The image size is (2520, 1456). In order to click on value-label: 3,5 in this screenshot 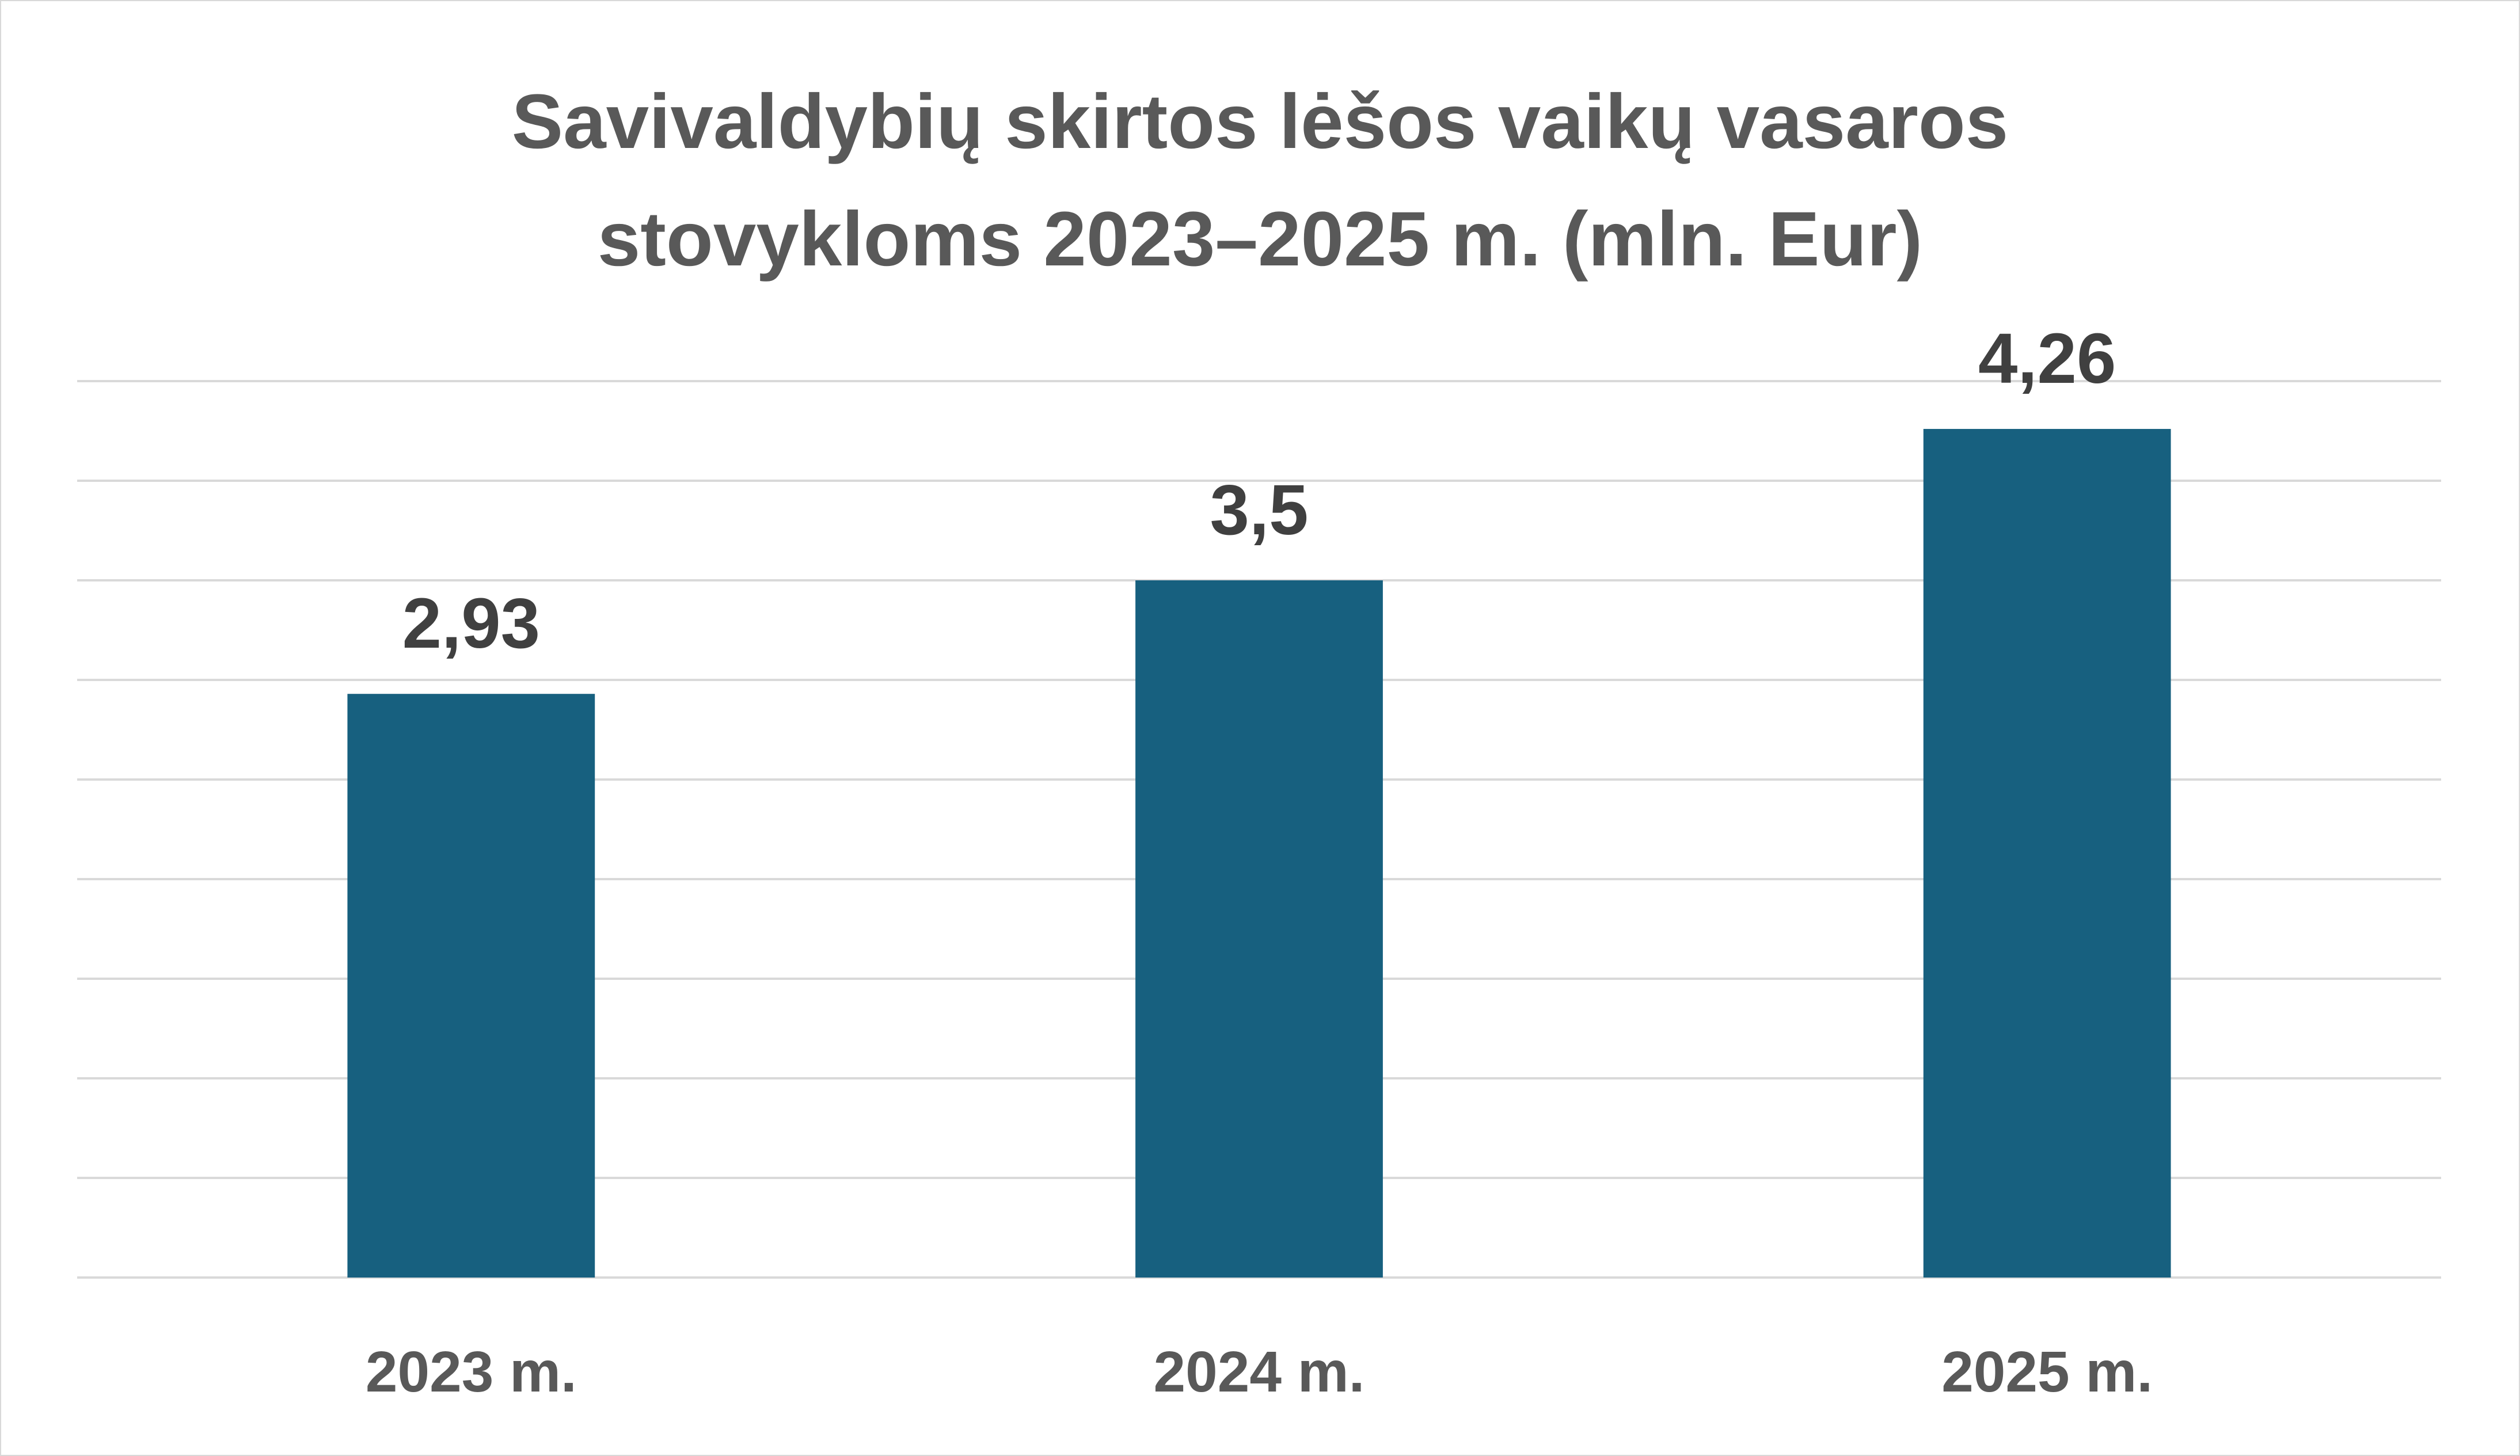, I will do `click(1259, 510)`.